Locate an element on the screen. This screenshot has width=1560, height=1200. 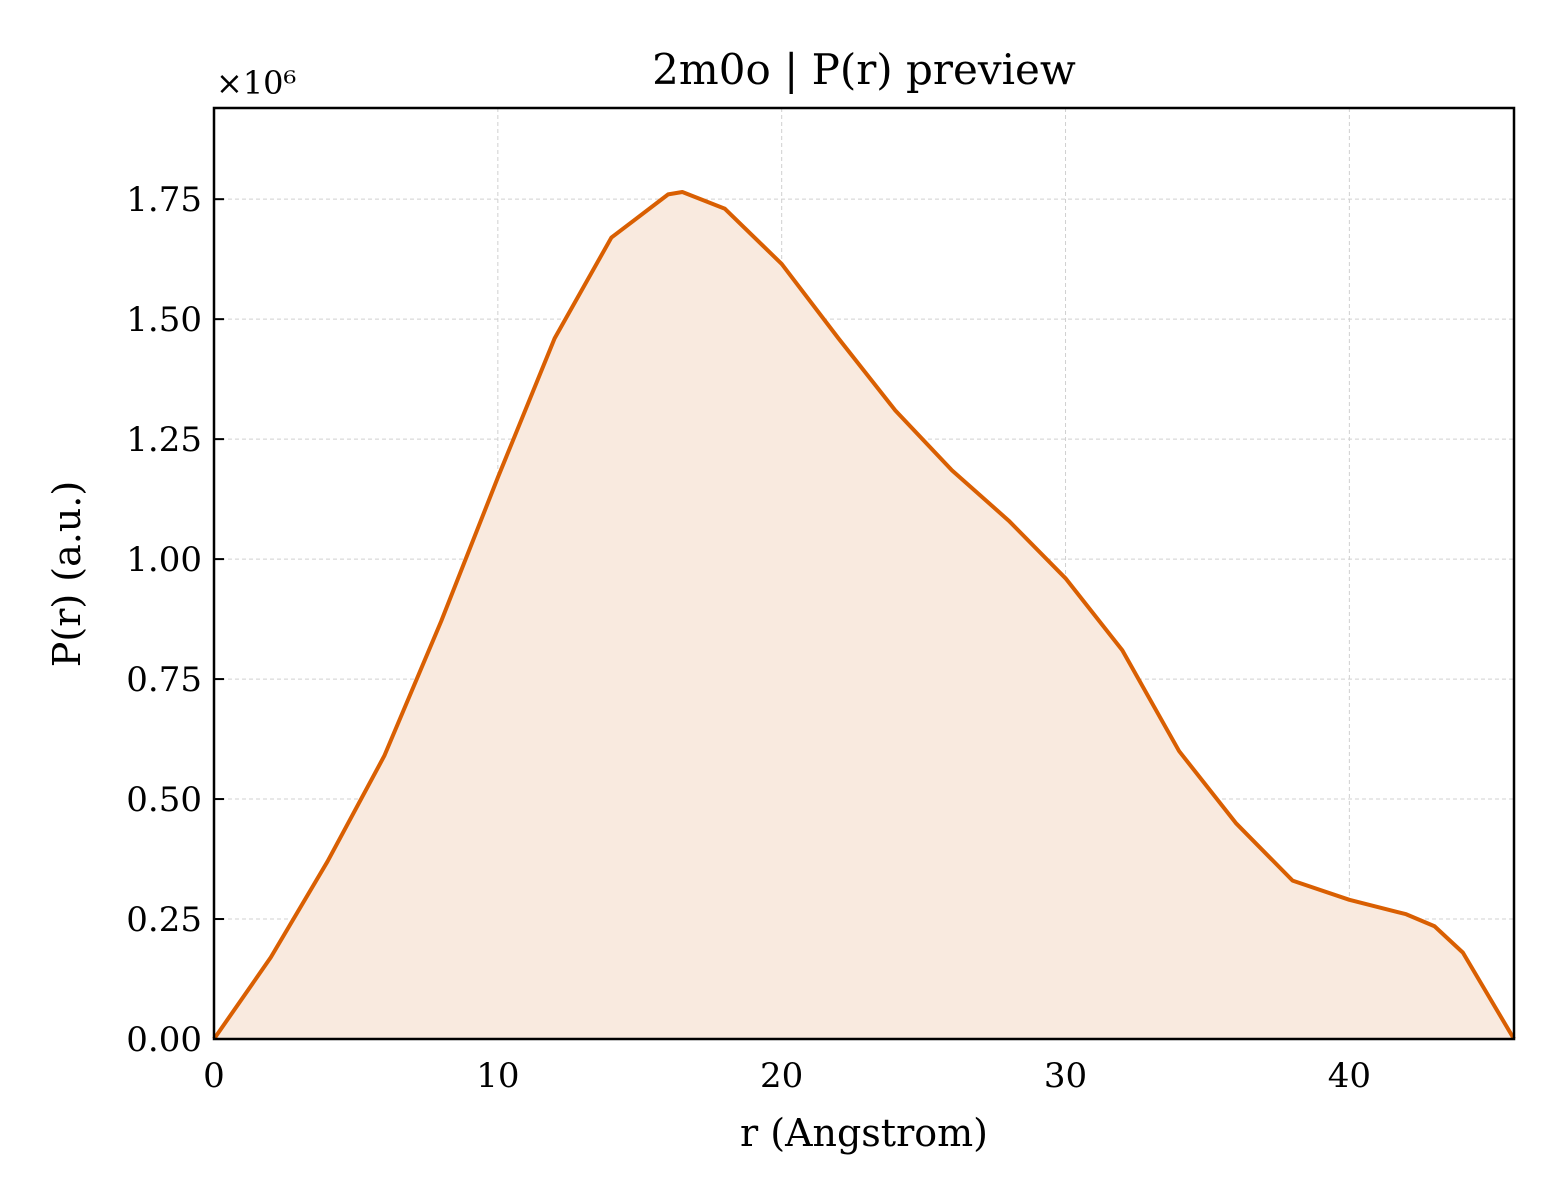
x-tick-label: 30 is located at coordinates (1065, 1076).